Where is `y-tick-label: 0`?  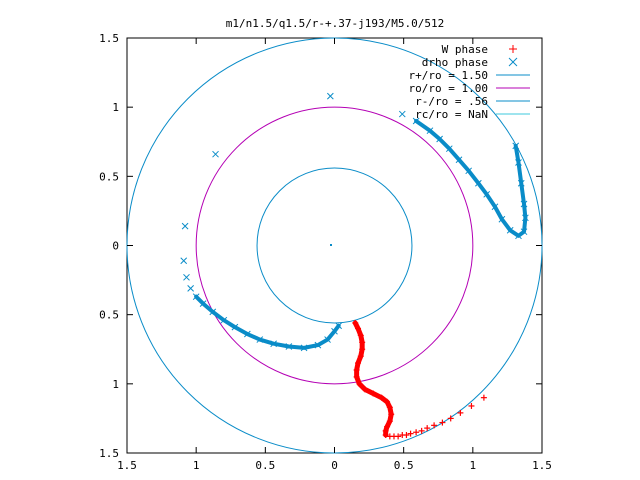
y-tick-label: 0 is located at coordinates (115, 246).